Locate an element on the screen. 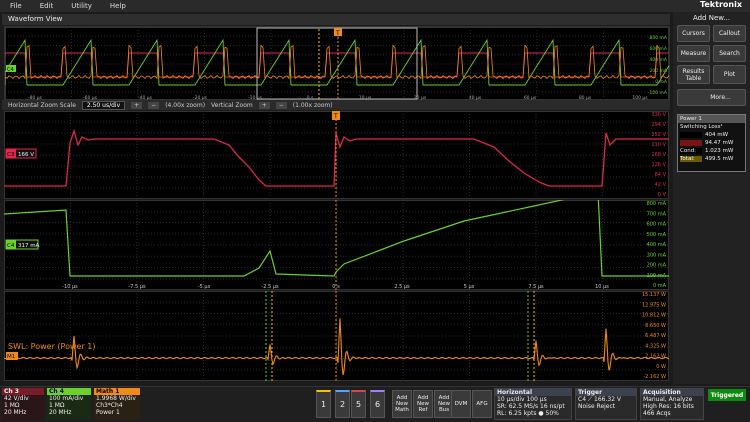 The image size is (750, 422). horizontal-zoom-value: 2.50 us/div is located at coordinates (103, 105).